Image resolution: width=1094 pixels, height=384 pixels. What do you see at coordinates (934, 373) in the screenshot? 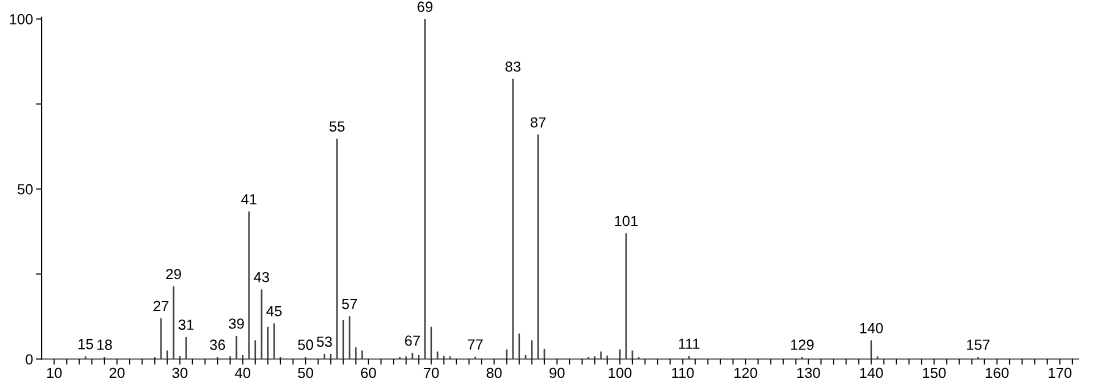
I see `x-tick-label: 150` at bounding box center [934, 373].